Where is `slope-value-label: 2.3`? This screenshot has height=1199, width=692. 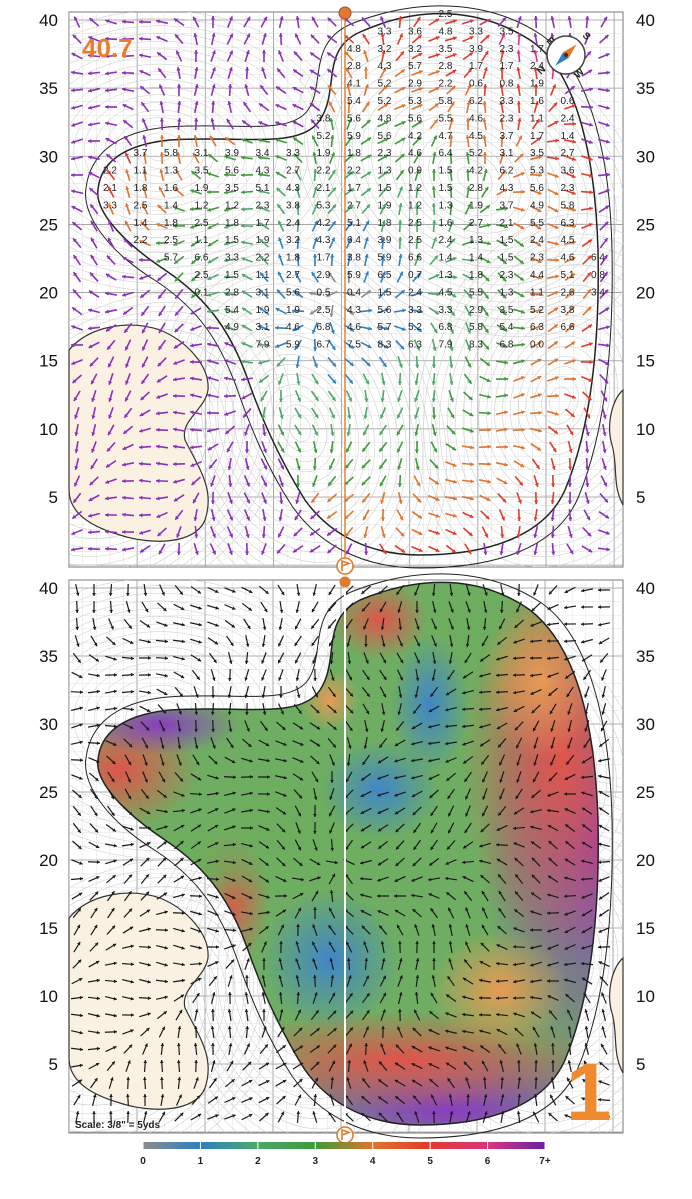 slope-value-label: 2.3 is located at coordinates (507, 118).